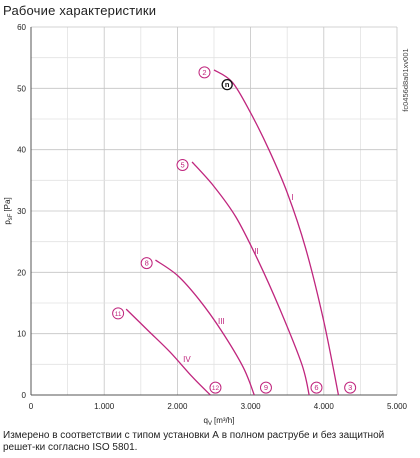 The image size is (420, 458). Describe the element at coordinates (256, 251) in the screenshot. I see `series-label-ii: II` at that location.